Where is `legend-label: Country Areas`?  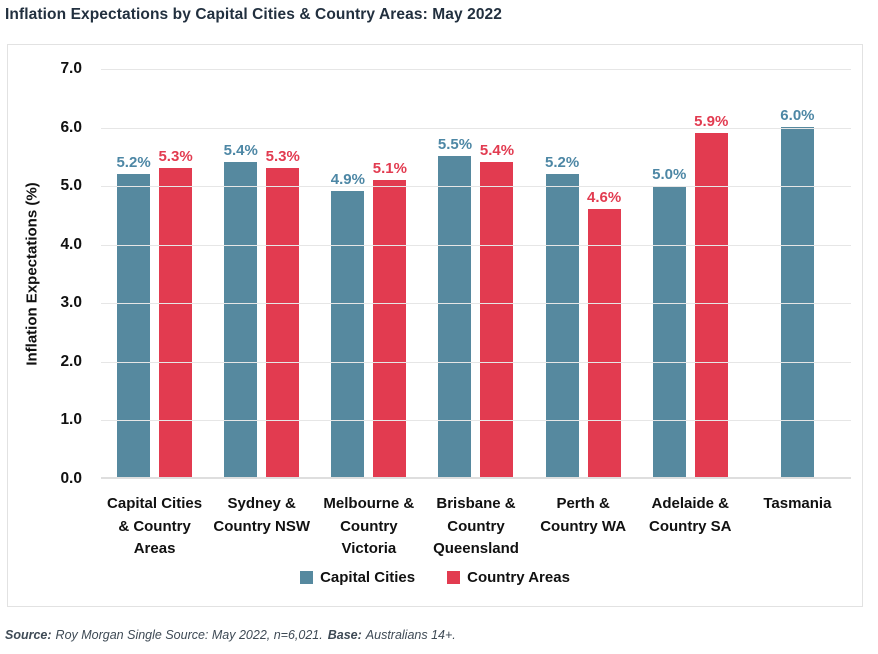
legend-label: Country Areas is located at coordinates (518, 577).